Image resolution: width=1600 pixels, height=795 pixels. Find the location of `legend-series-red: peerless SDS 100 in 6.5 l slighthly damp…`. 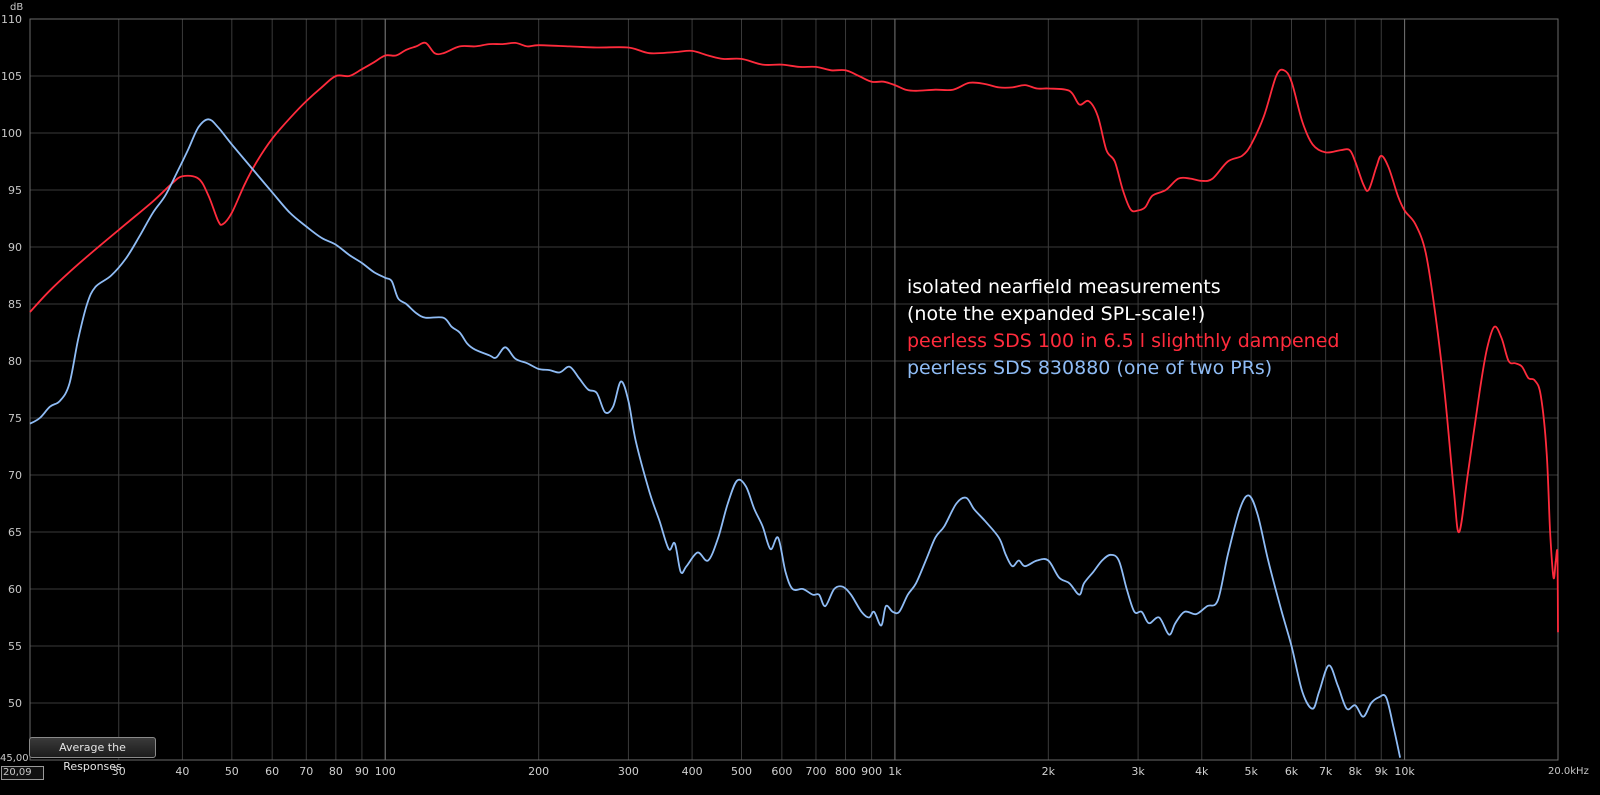

legend-series-red: peerless SDS 100 in 6.5 l slighthly damp… is located at coordinates (1123, 341).